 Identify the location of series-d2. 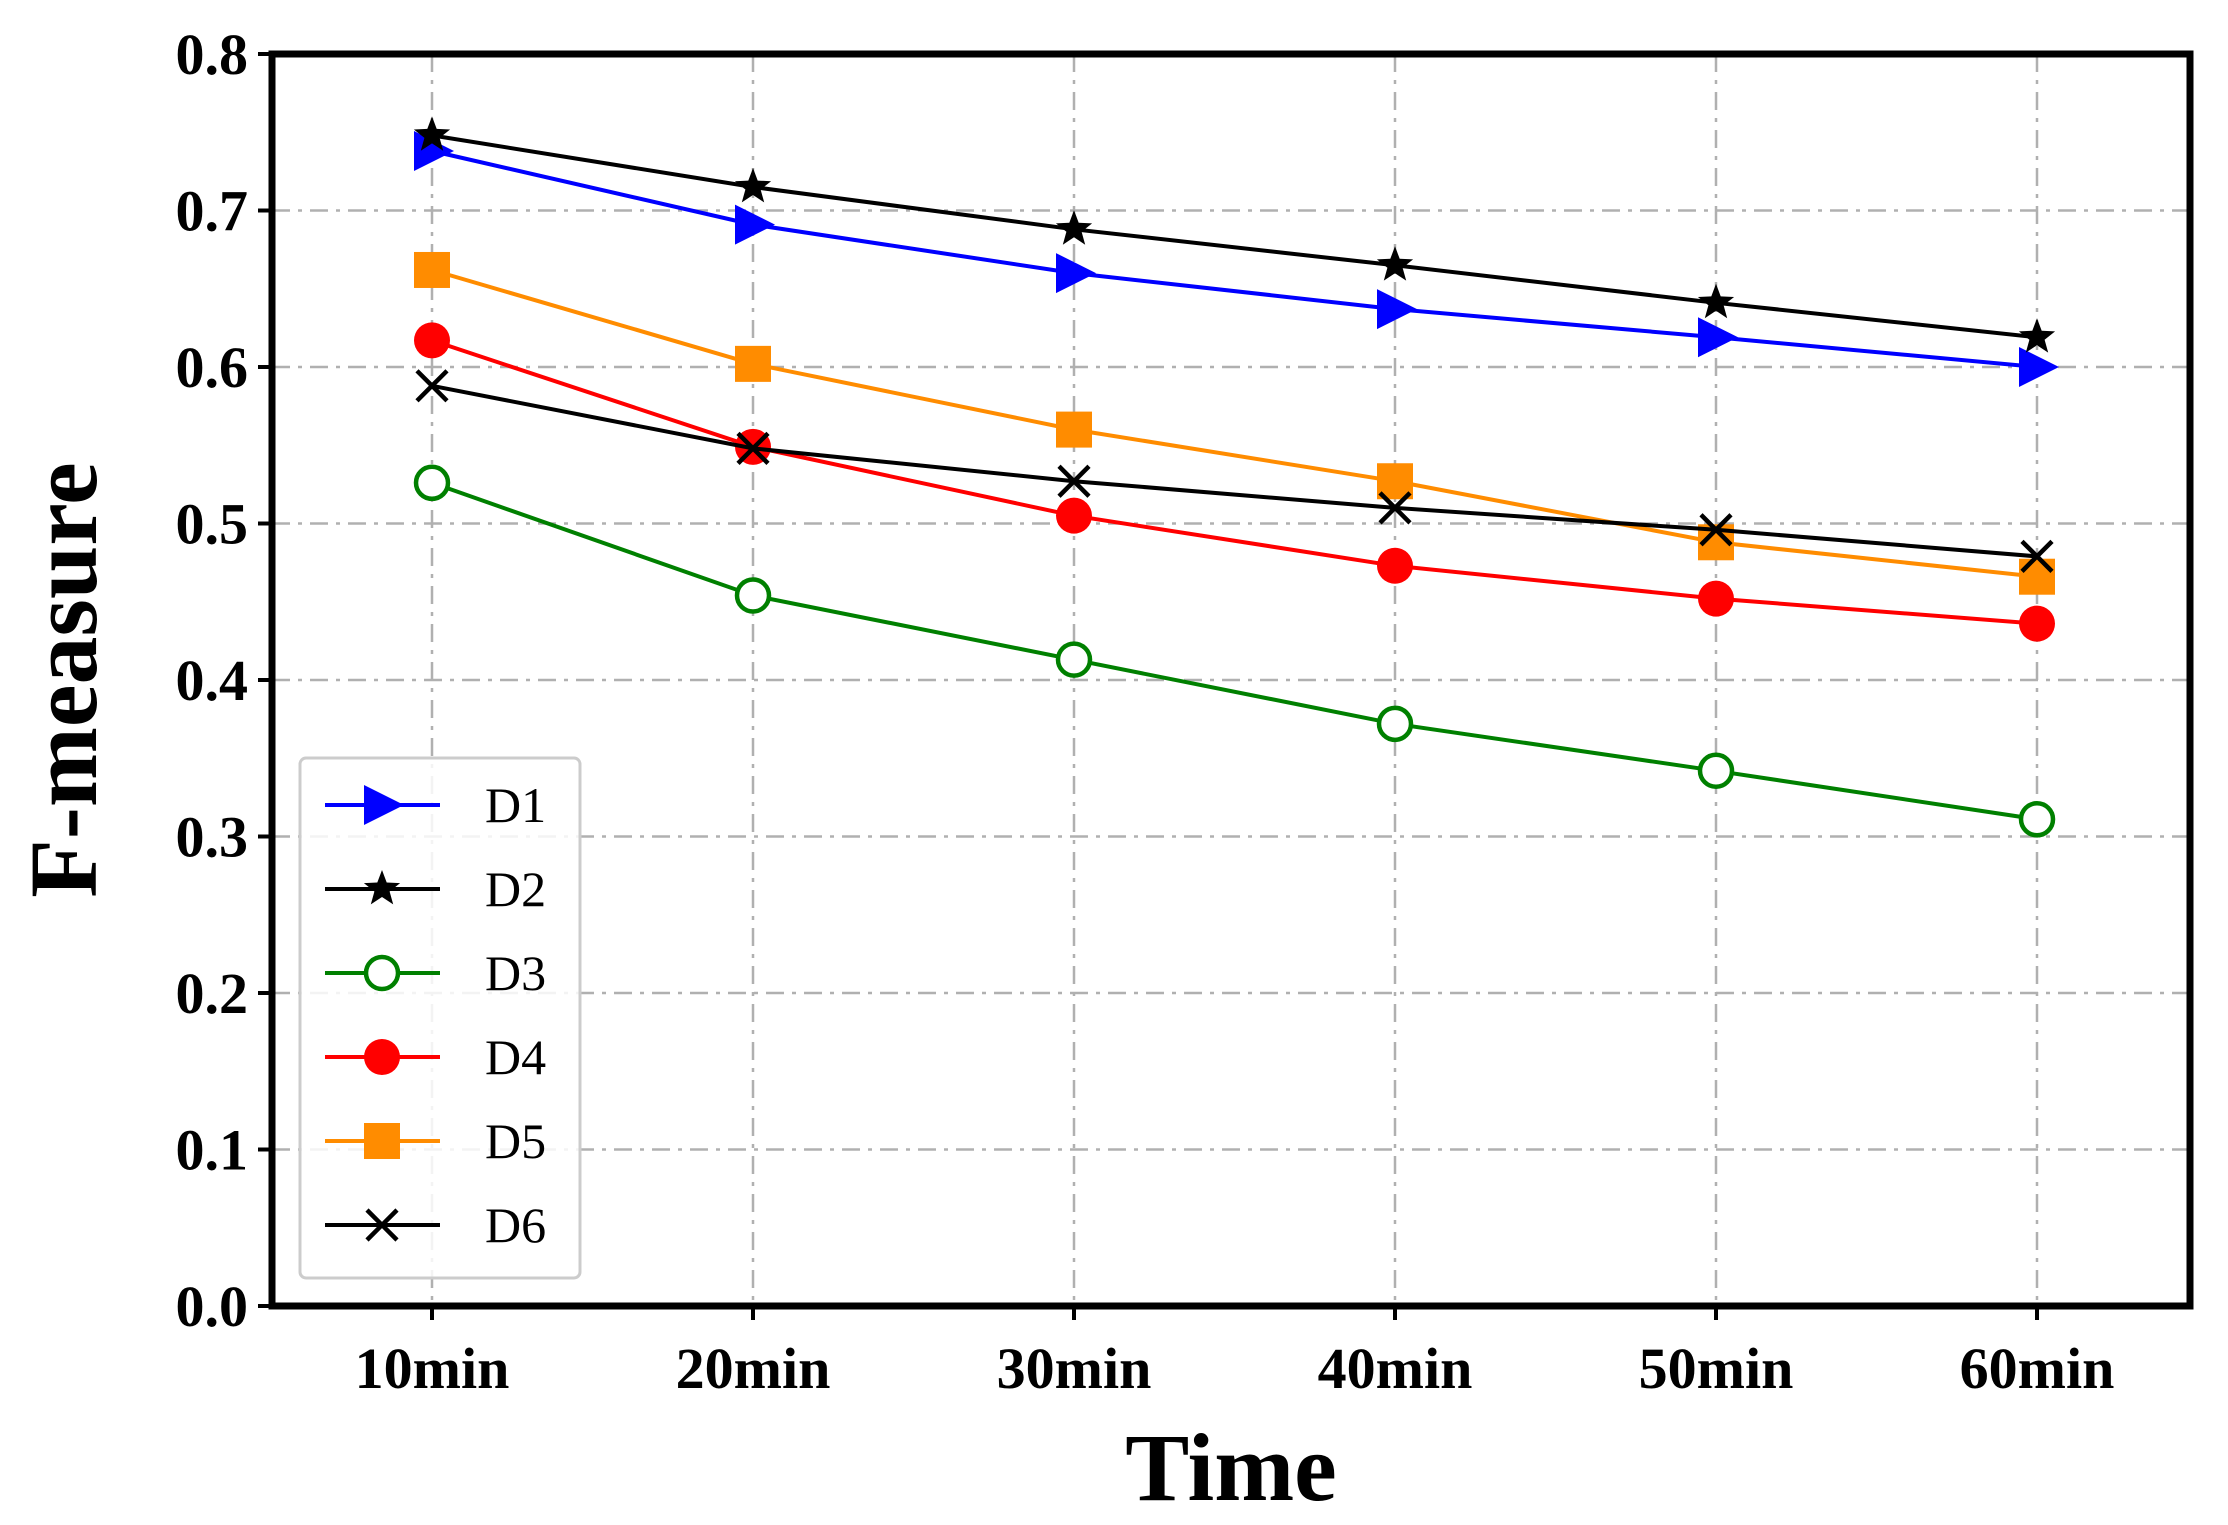
(1234, 234).